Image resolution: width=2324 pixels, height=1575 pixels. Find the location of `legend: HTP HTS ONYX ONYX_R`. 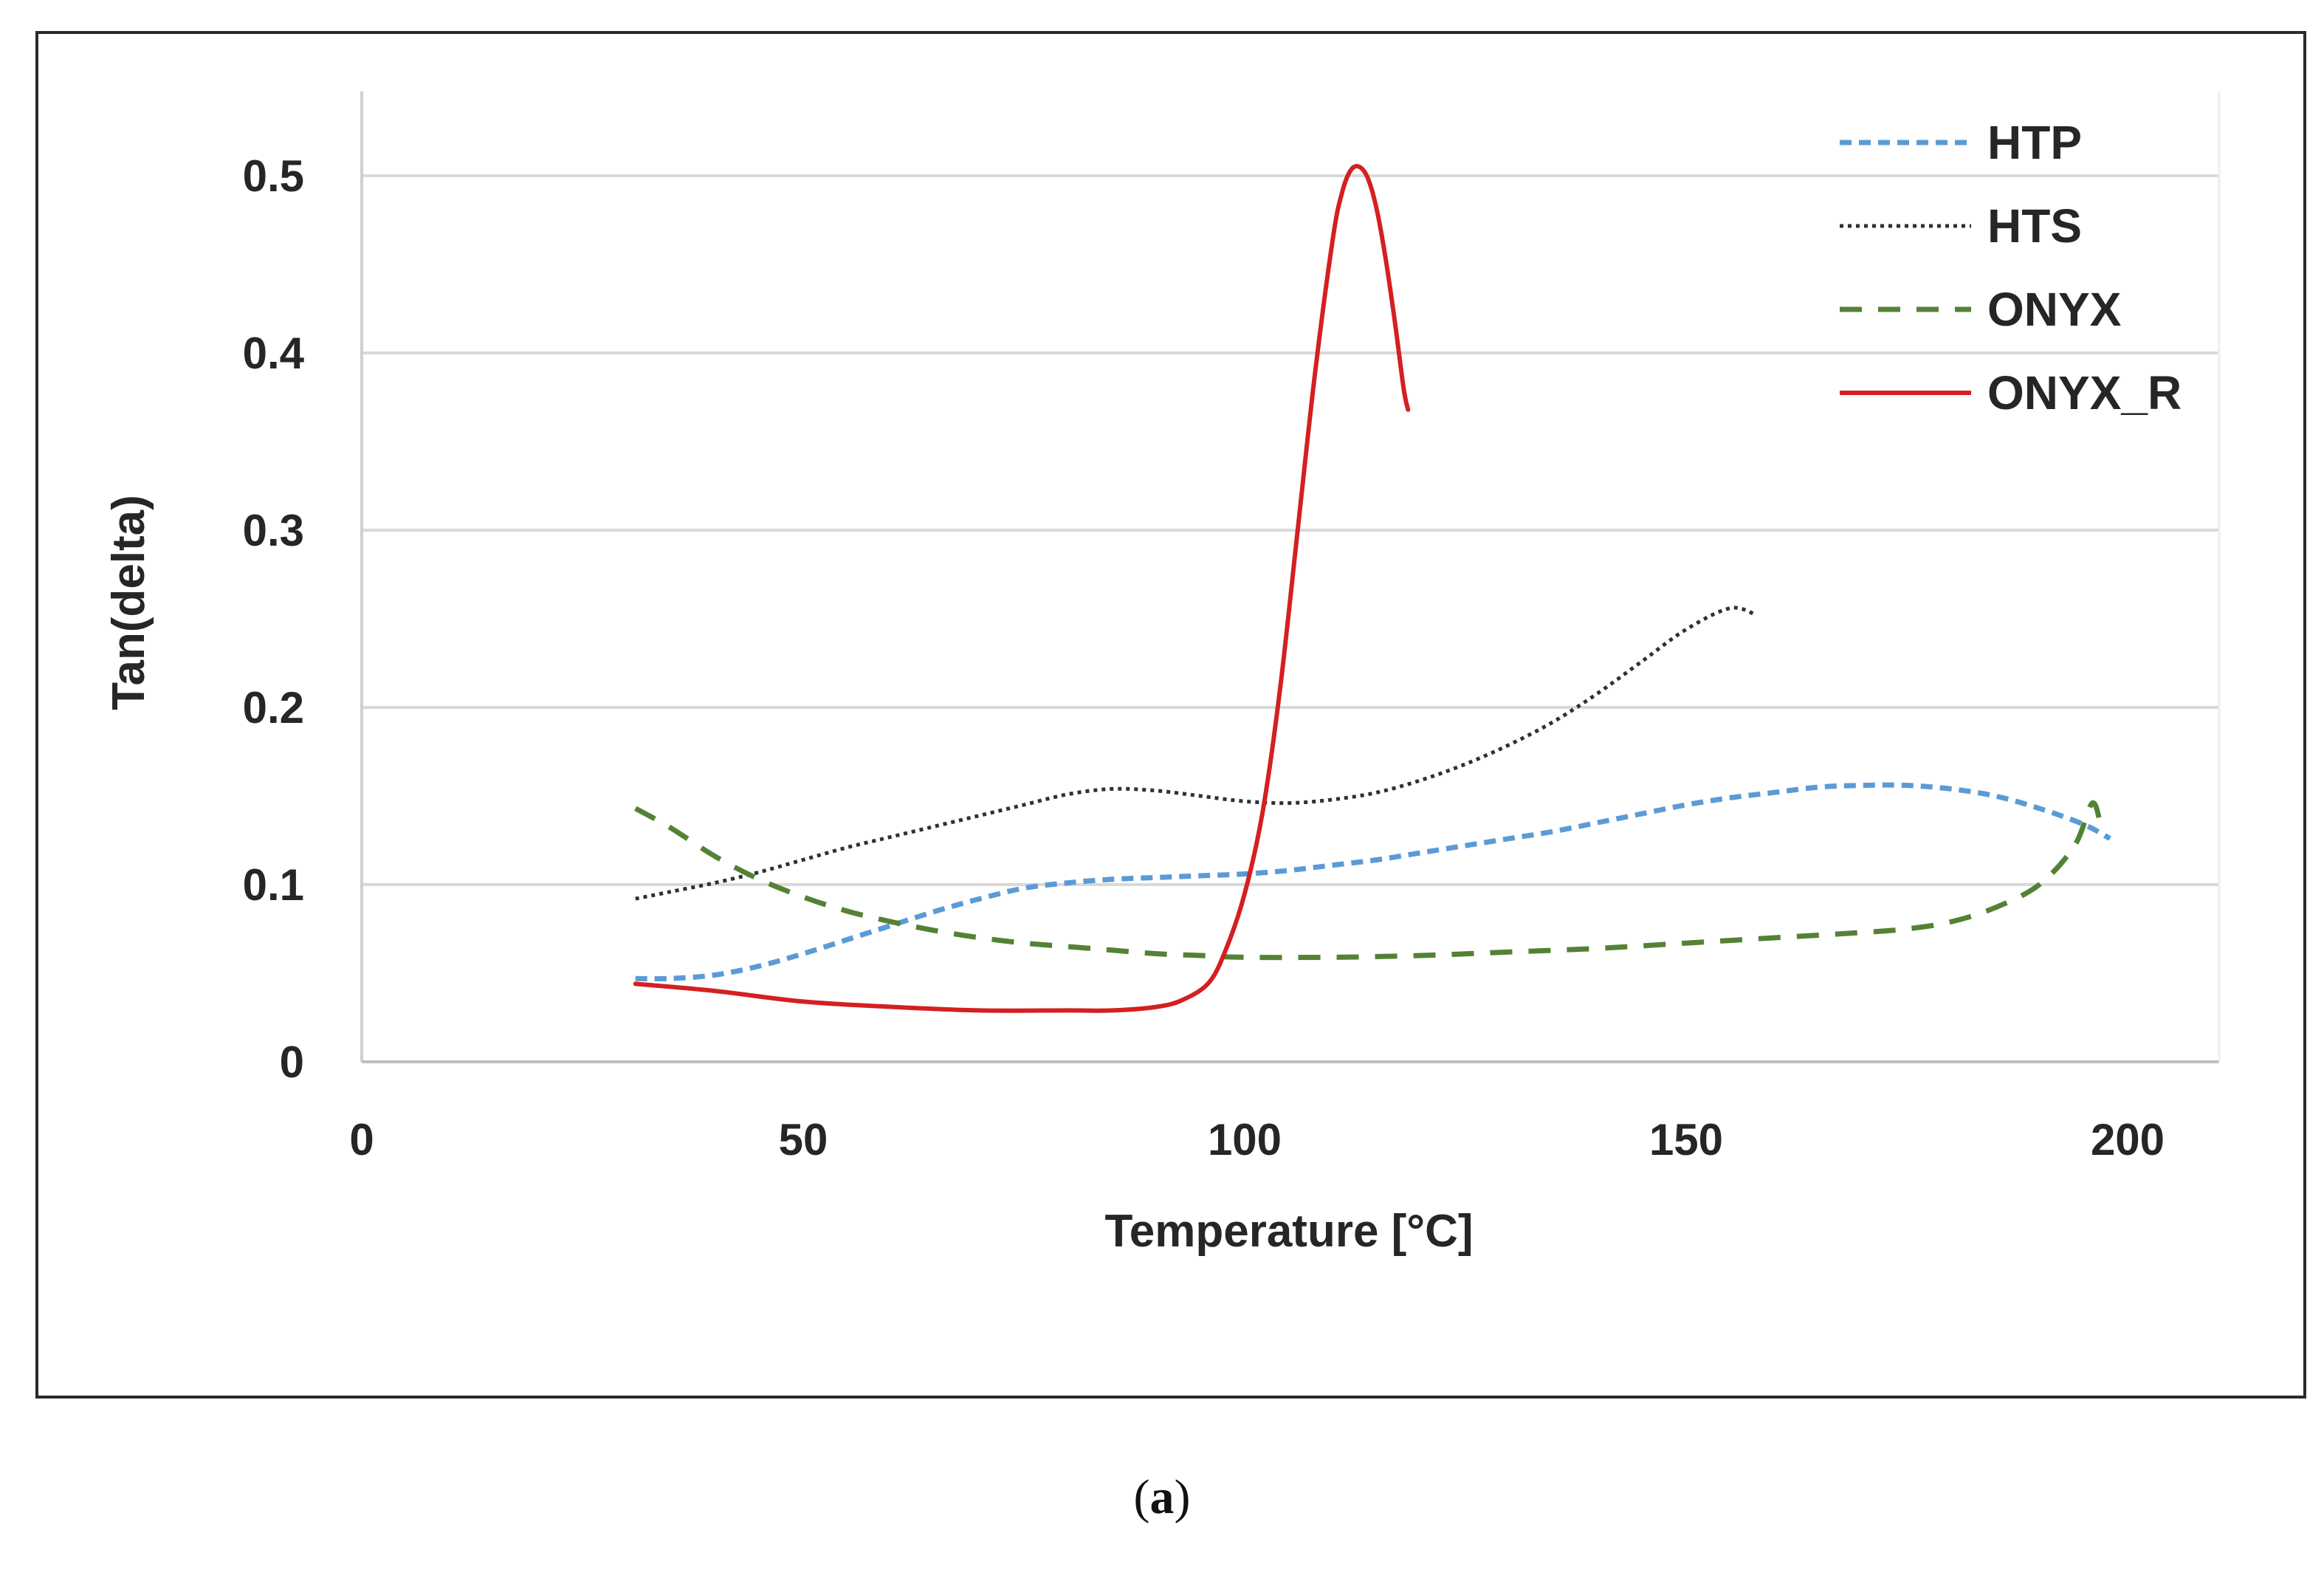

legend: HTP HTS ONYX ONYX_R is located at coordinates (2011, 267).